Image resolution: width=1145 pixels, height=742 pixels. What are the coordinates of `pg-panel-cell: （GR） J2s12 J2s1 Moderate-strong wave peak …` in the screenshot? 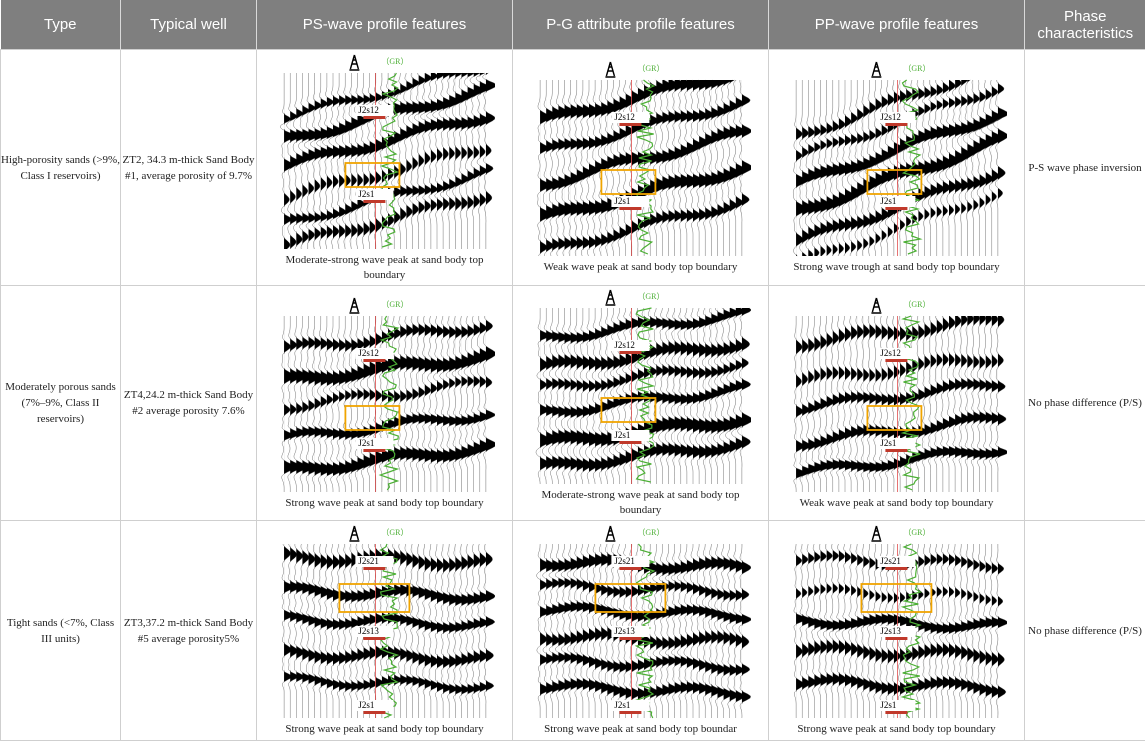 It's located at (640, 403).